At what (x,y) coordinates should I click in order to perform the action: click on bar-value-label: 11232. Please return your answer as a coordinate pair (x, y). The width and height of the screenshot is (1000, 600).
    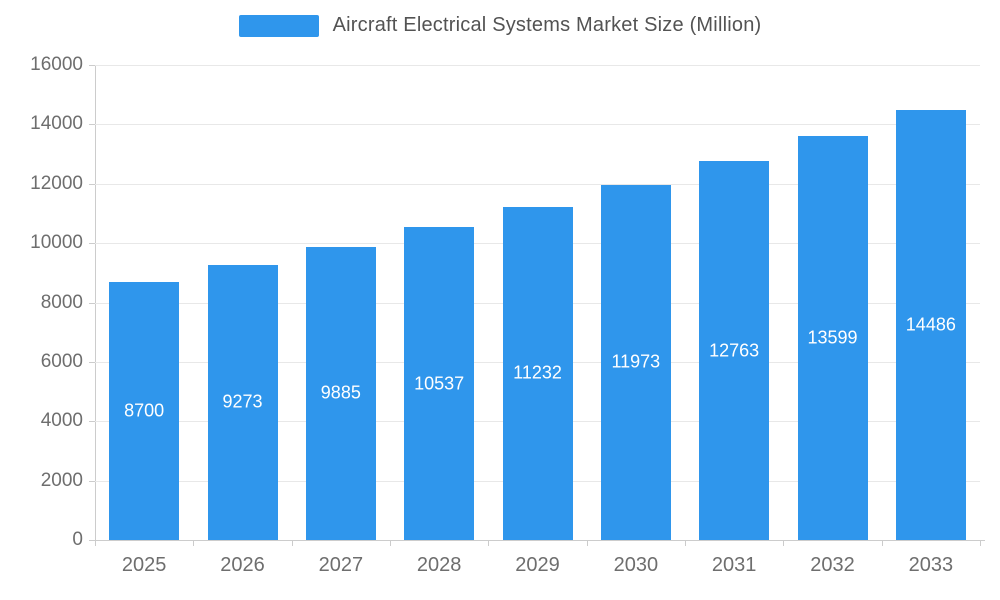
    Looking at the image, I should click on (537, 372).